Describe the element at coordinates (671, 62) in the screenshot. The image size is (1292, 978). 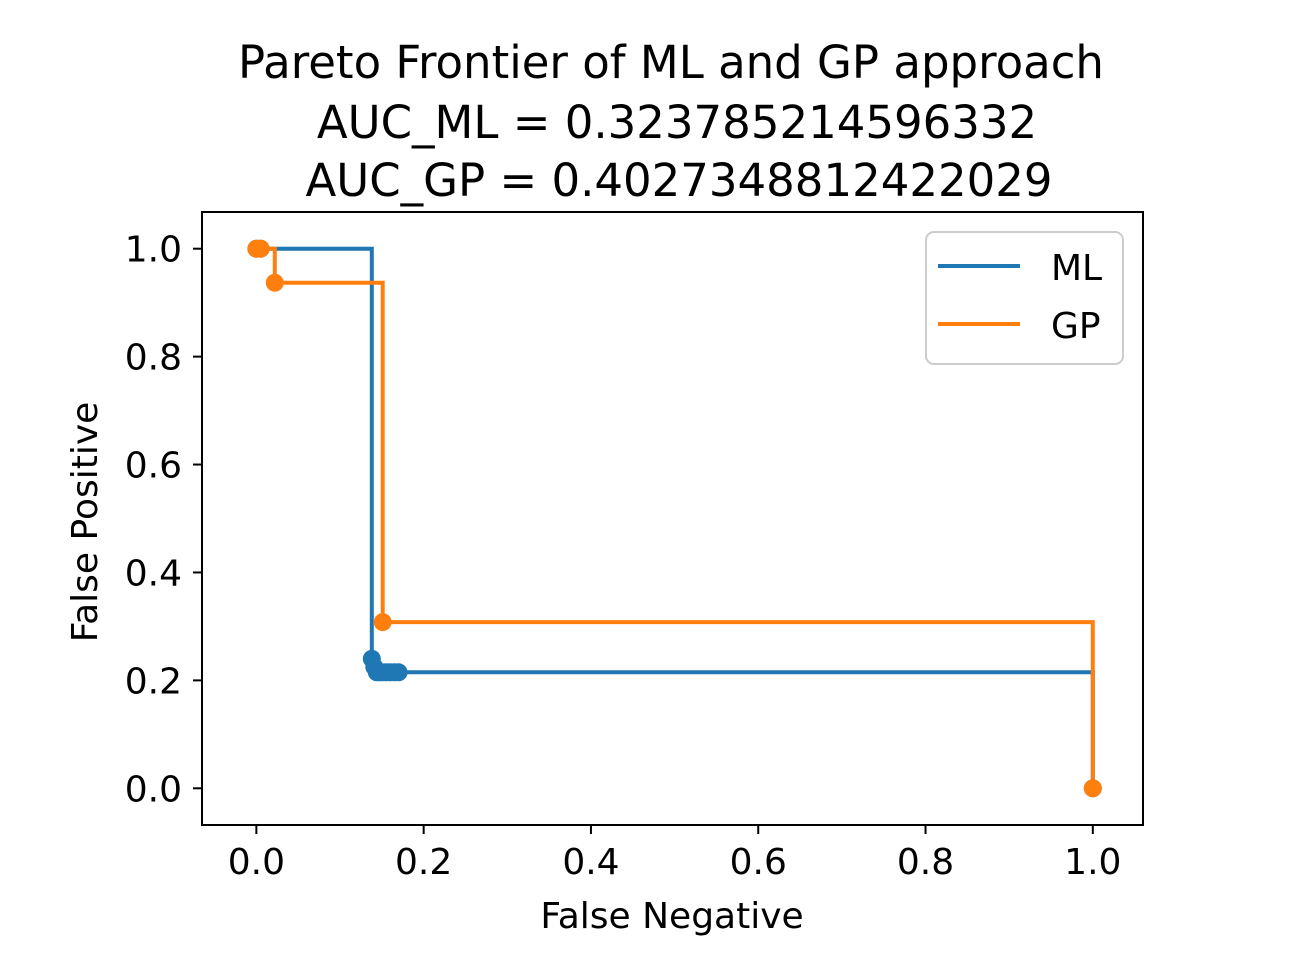
I see `chart-title-line-1: Pareto Frontier of ML and GP approach` at that location.